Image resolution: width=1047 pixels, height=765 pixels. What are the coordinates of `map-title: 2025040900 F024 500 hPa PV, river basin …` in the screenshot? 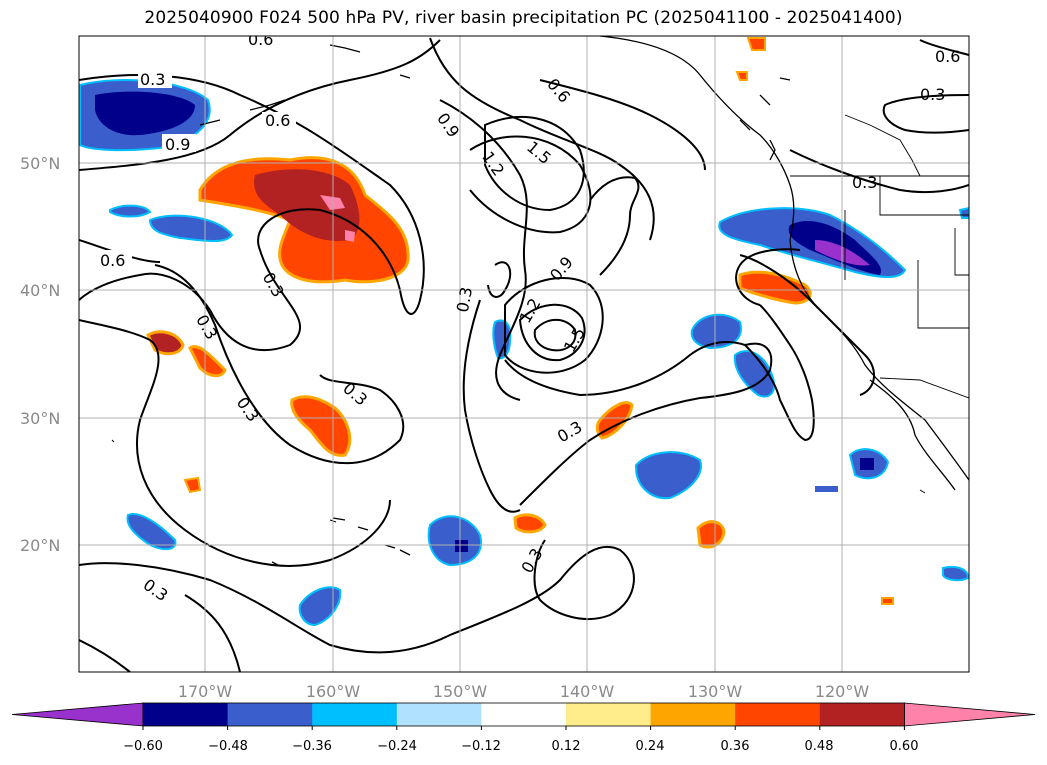 It's located at (523, 18).